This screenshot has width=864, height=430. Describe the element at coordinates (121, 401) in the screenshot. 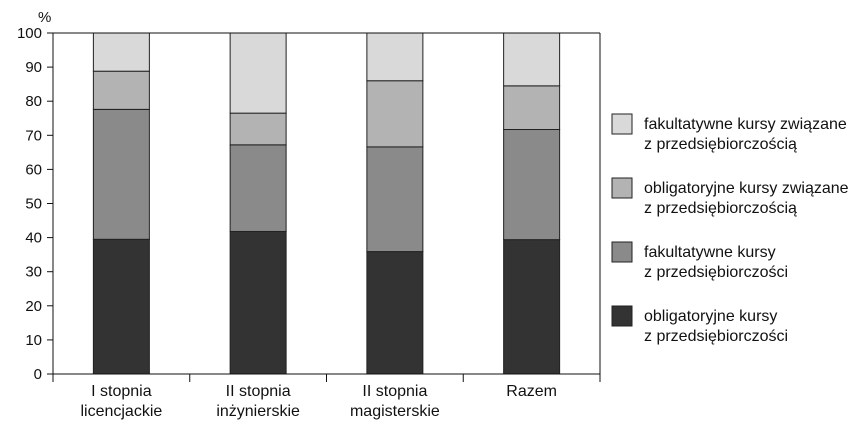

I see `category-label-0: I stopnia licencjackie` at that location.